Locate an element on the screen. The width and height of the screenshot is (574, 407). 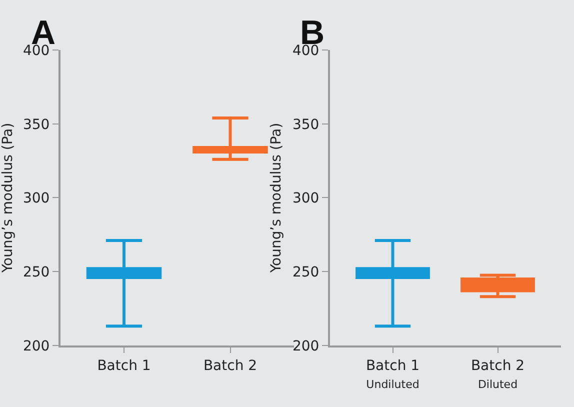
x-tick-label: Batch 2 Diluted is located at coordinates (497, 375).